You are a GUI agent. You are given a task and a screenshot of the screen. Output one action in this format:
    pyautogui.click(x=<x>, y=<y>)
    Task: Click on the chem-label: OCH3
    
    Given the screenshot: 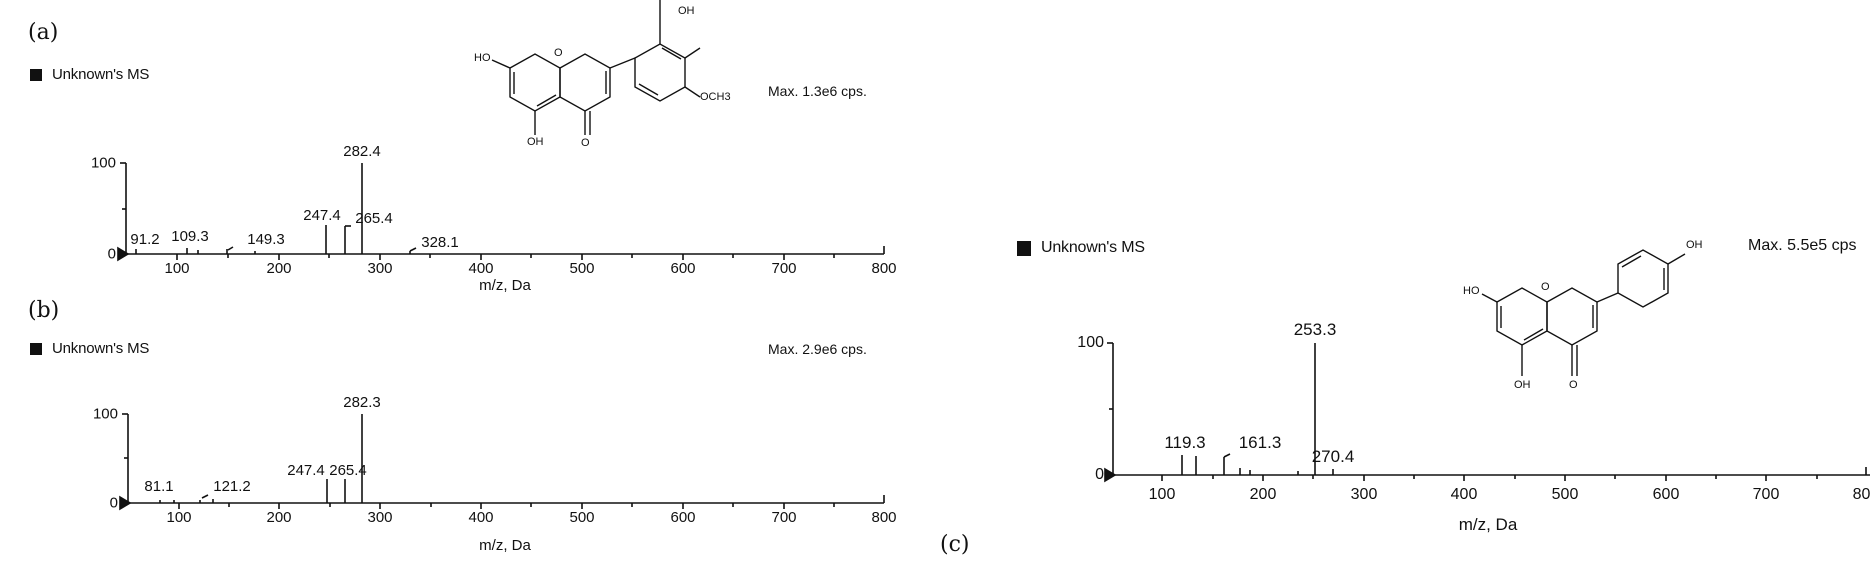 What is the action you would take?
    pyautogui.click(x=715, y=97)
    